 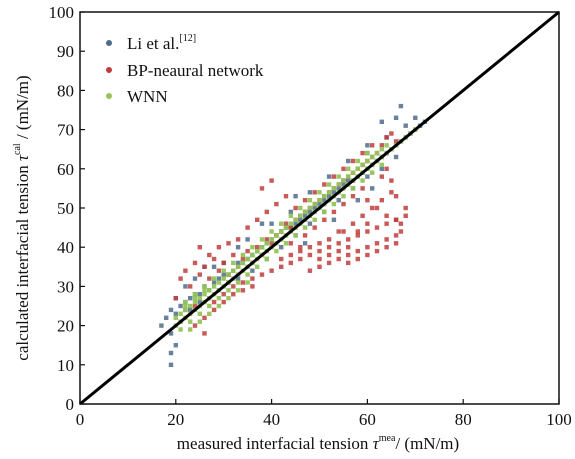 I want to click on y-tick-label: 10, so click(x=65, y=365).